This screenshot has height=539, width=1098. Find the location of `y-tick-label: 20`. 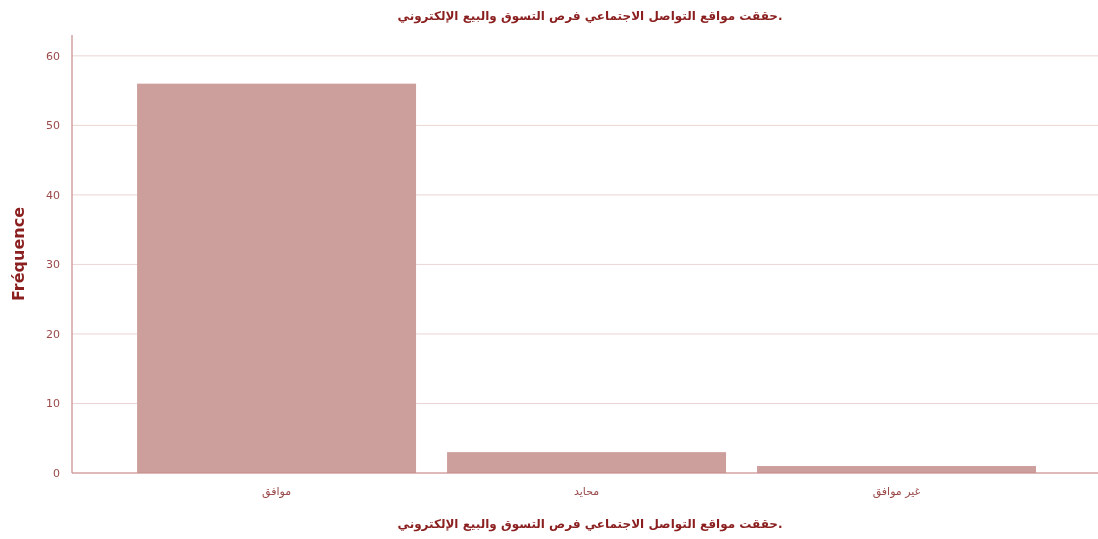

y-tick-label: 20 is located at coordinates (53, 334).